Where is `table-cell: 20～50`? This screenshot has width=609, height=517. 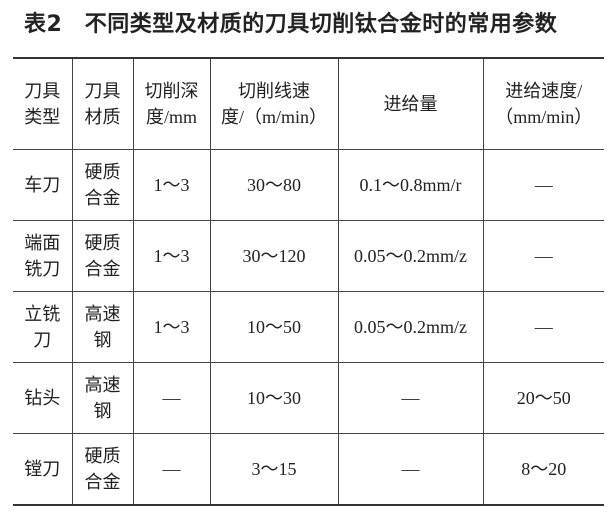
table-cell: 20～50 is located at coordinates (543, 398).